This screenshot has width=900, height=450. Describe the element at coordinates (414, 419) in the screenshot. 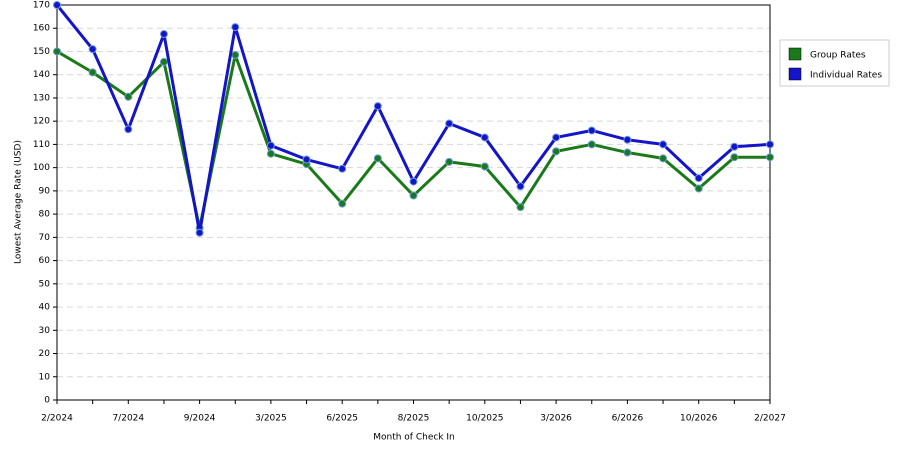

I see `x-tick-label: 8/2025` at that location.